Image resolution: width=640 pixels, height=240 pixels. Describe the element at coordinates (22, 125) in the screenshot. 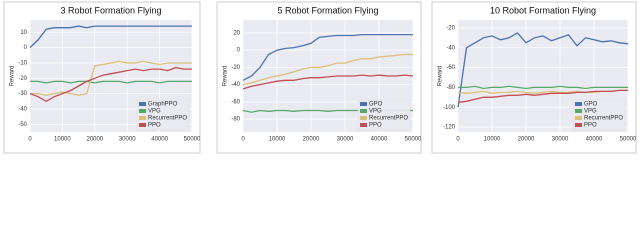

I see `y-tick-label: -50` at that location.